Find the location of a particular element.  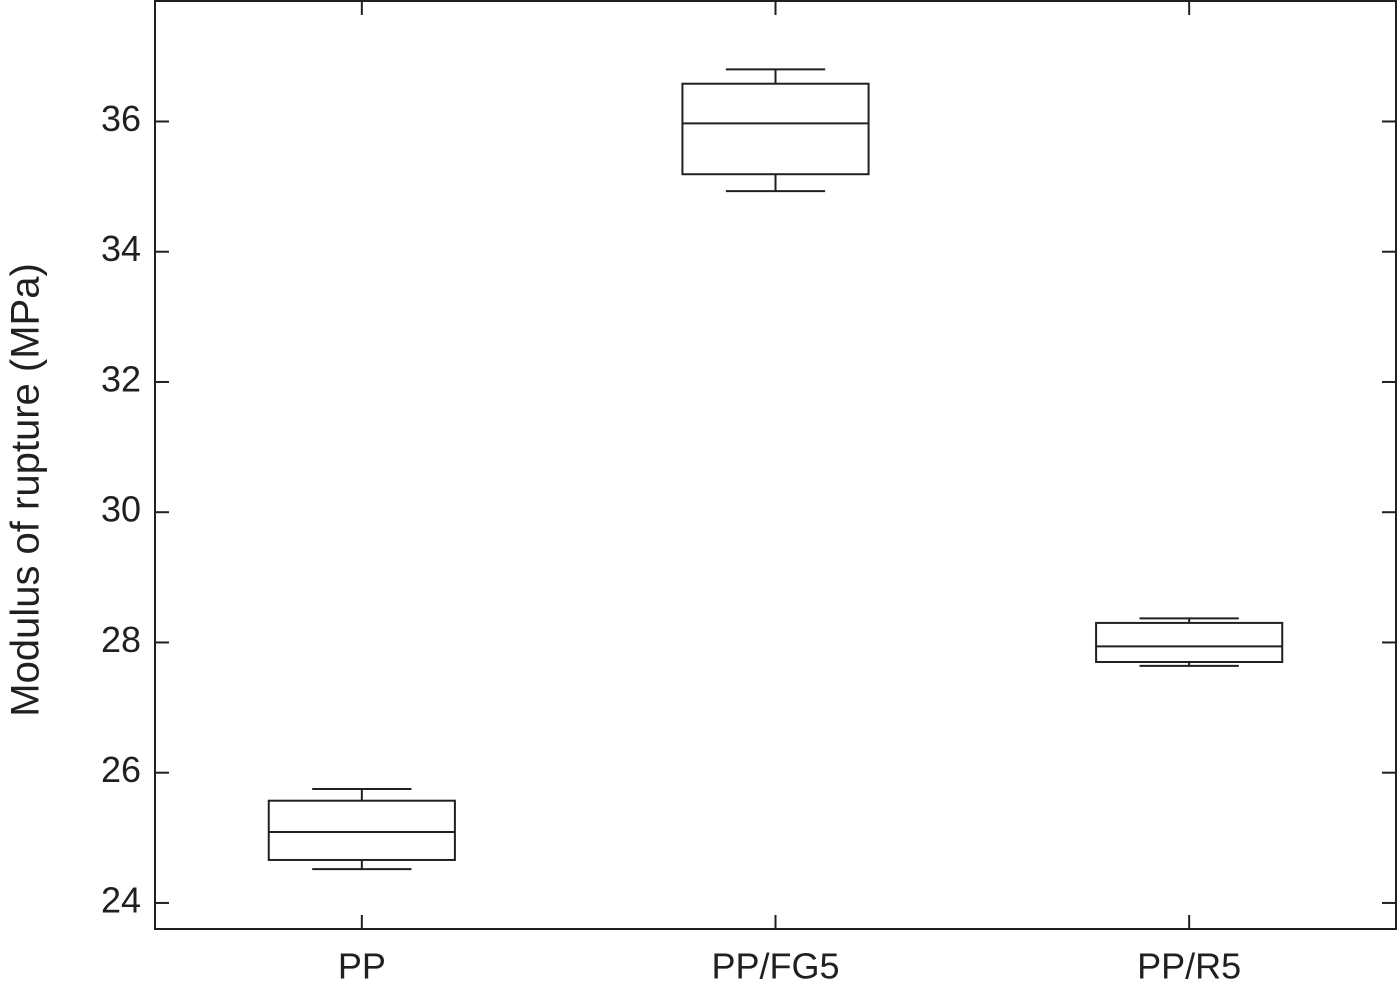

x-tick-label: PP/FG5 is located at coordinates (775, 966).